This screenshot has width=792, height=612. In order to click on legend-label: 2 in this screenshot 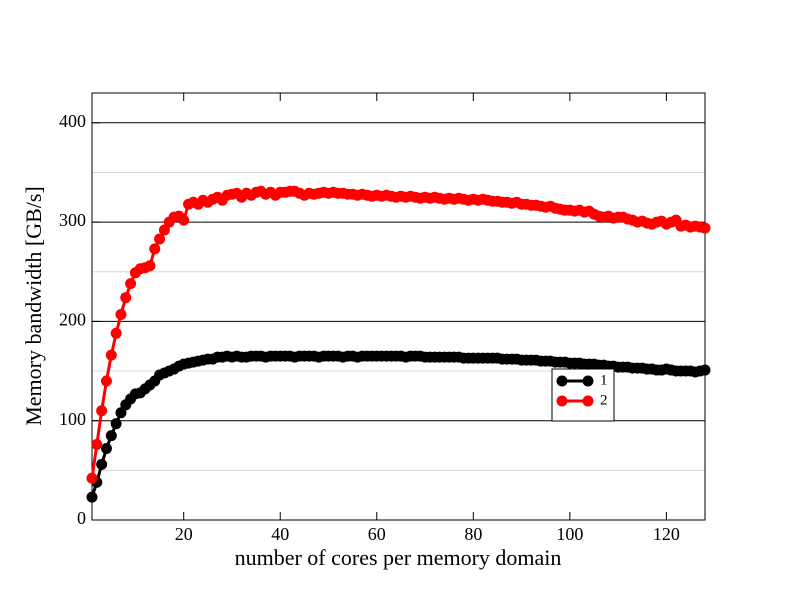, I will do `click(604, 400)`.